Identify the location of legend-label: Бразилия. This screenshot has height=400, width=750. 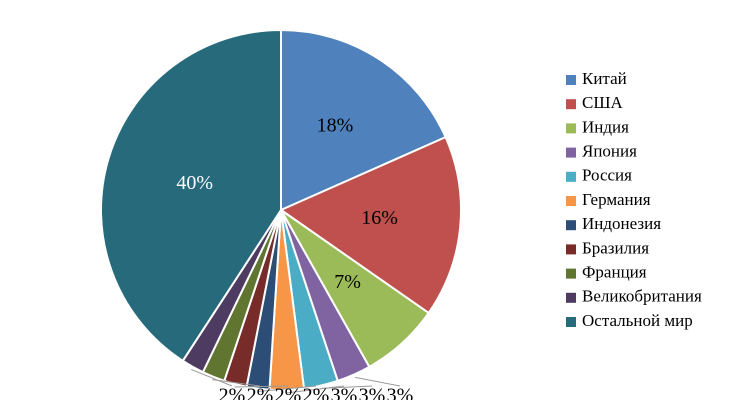
(615, 247).